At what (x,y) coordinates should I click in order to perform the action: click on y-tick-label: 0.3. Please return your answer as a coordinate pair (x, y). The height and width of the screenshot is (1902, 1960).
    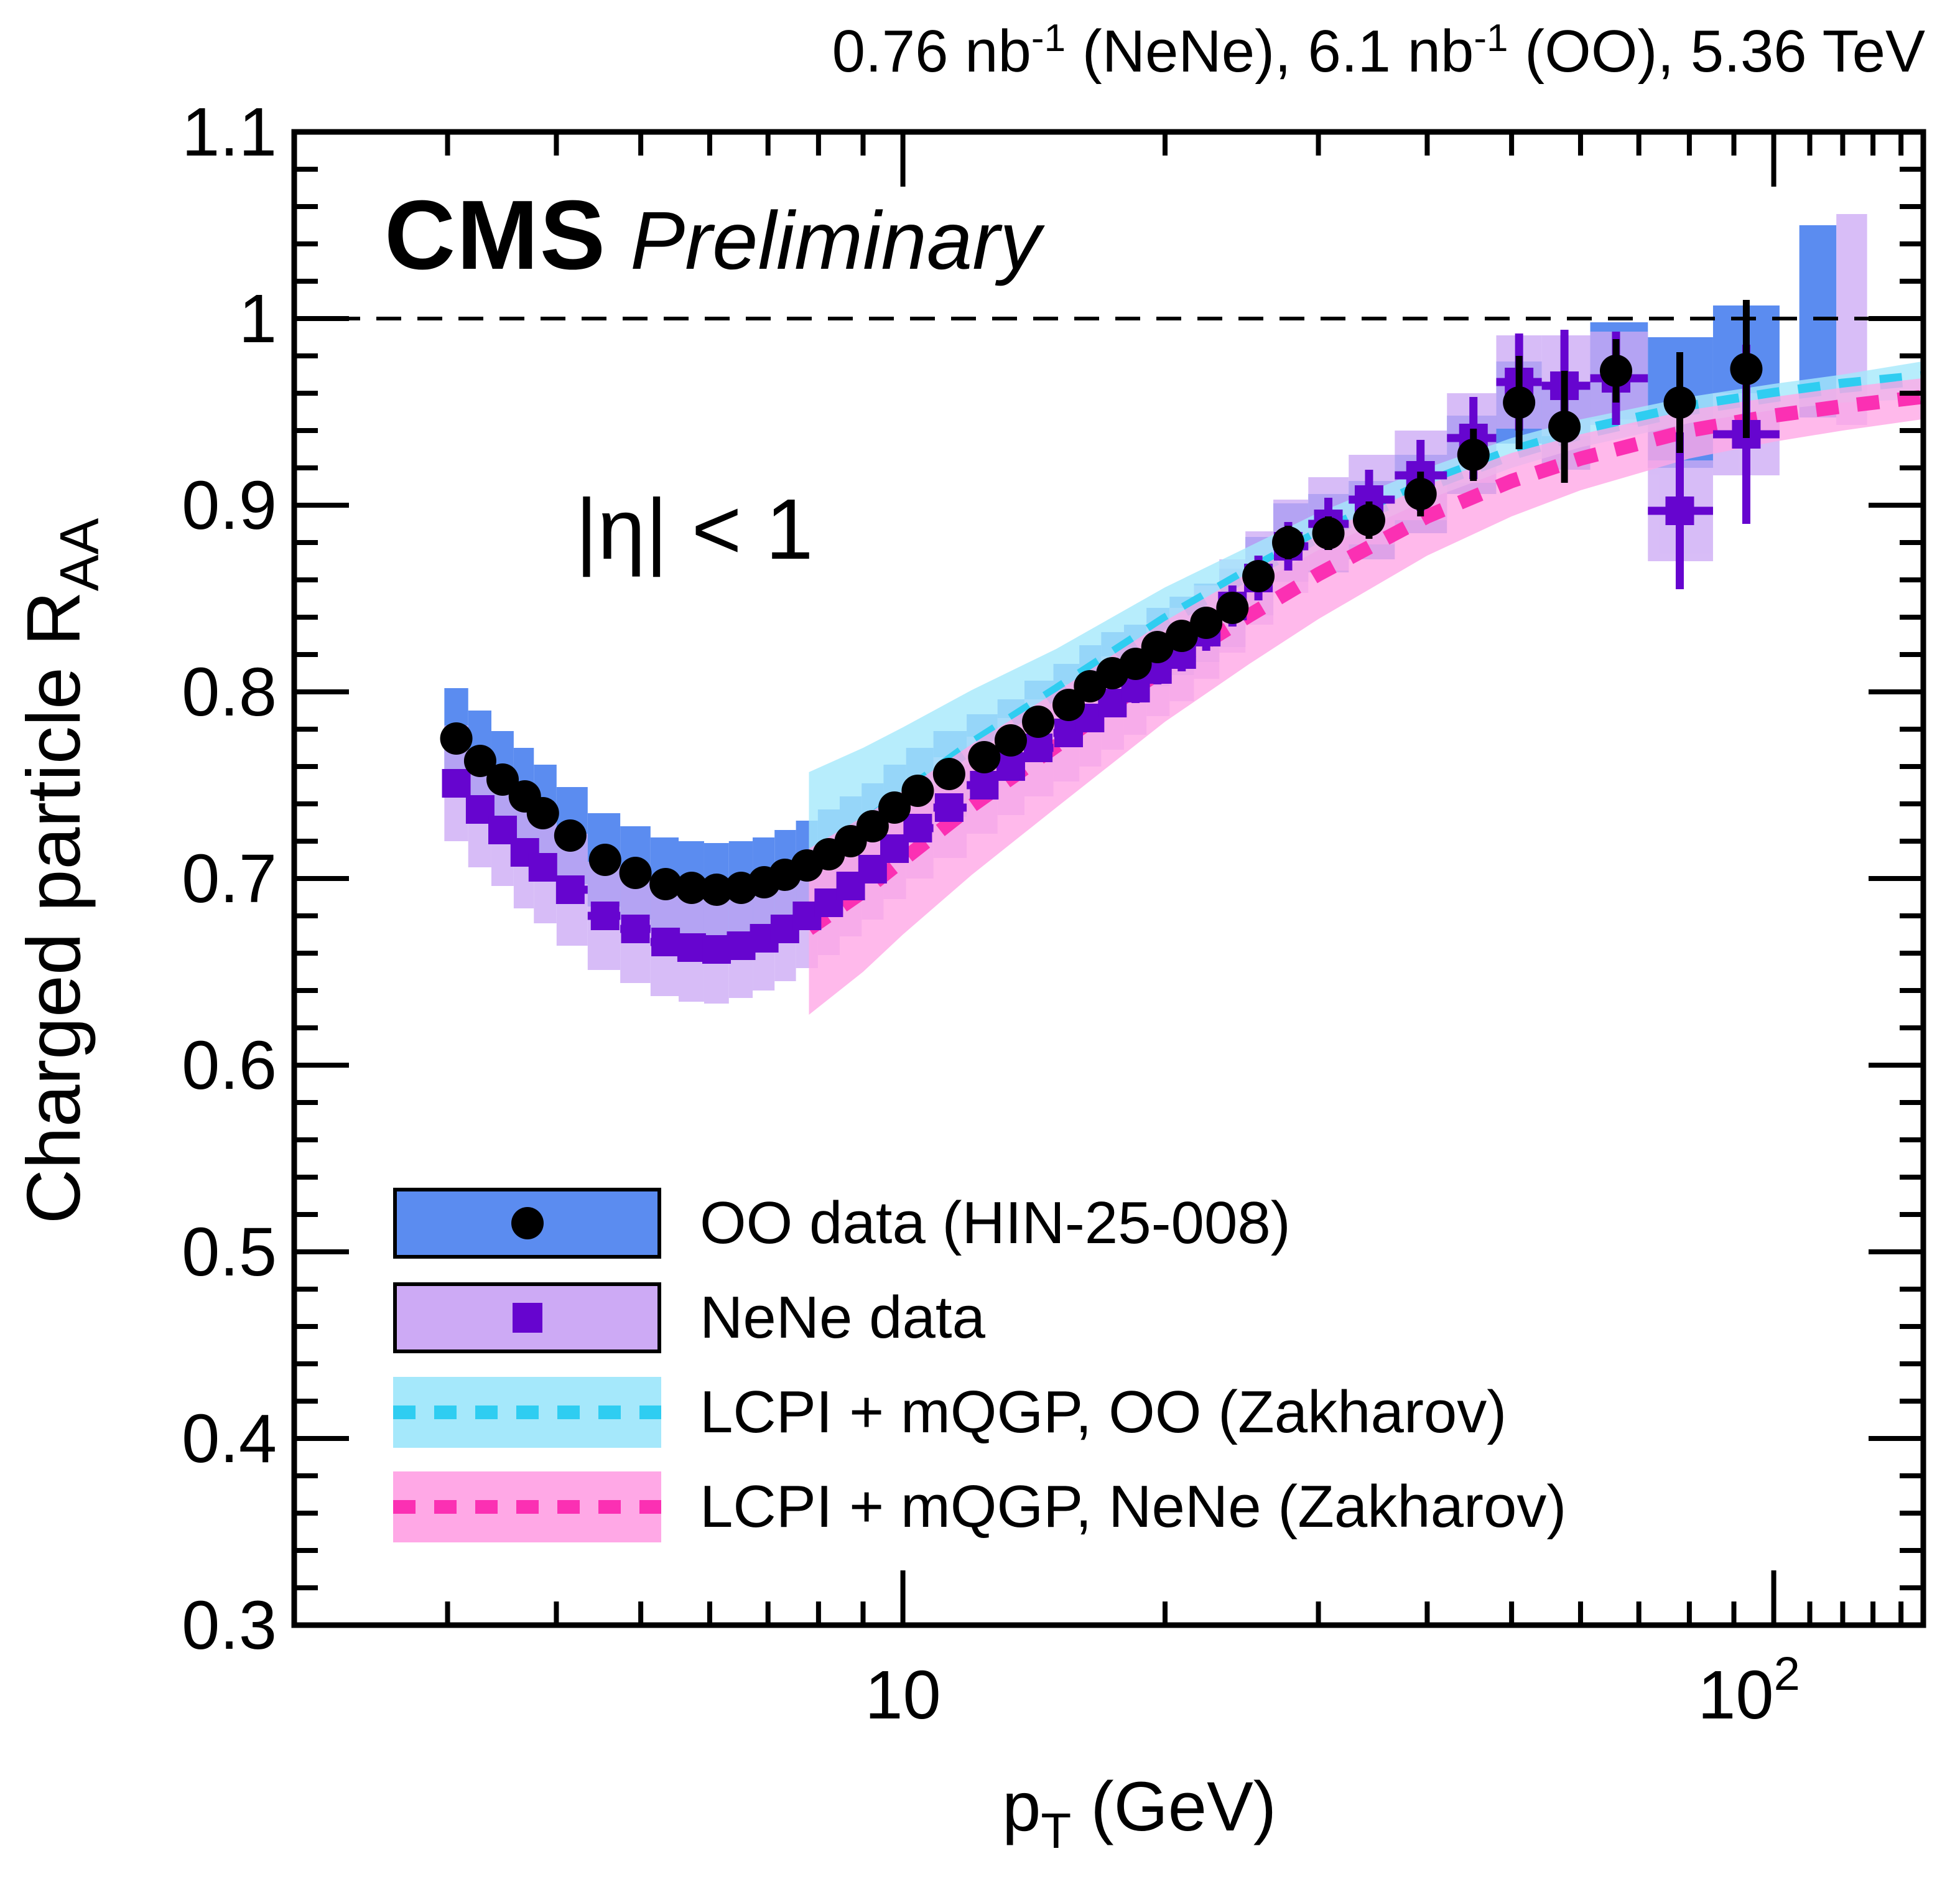
    Looking at the image, I should click on (229, 1625).